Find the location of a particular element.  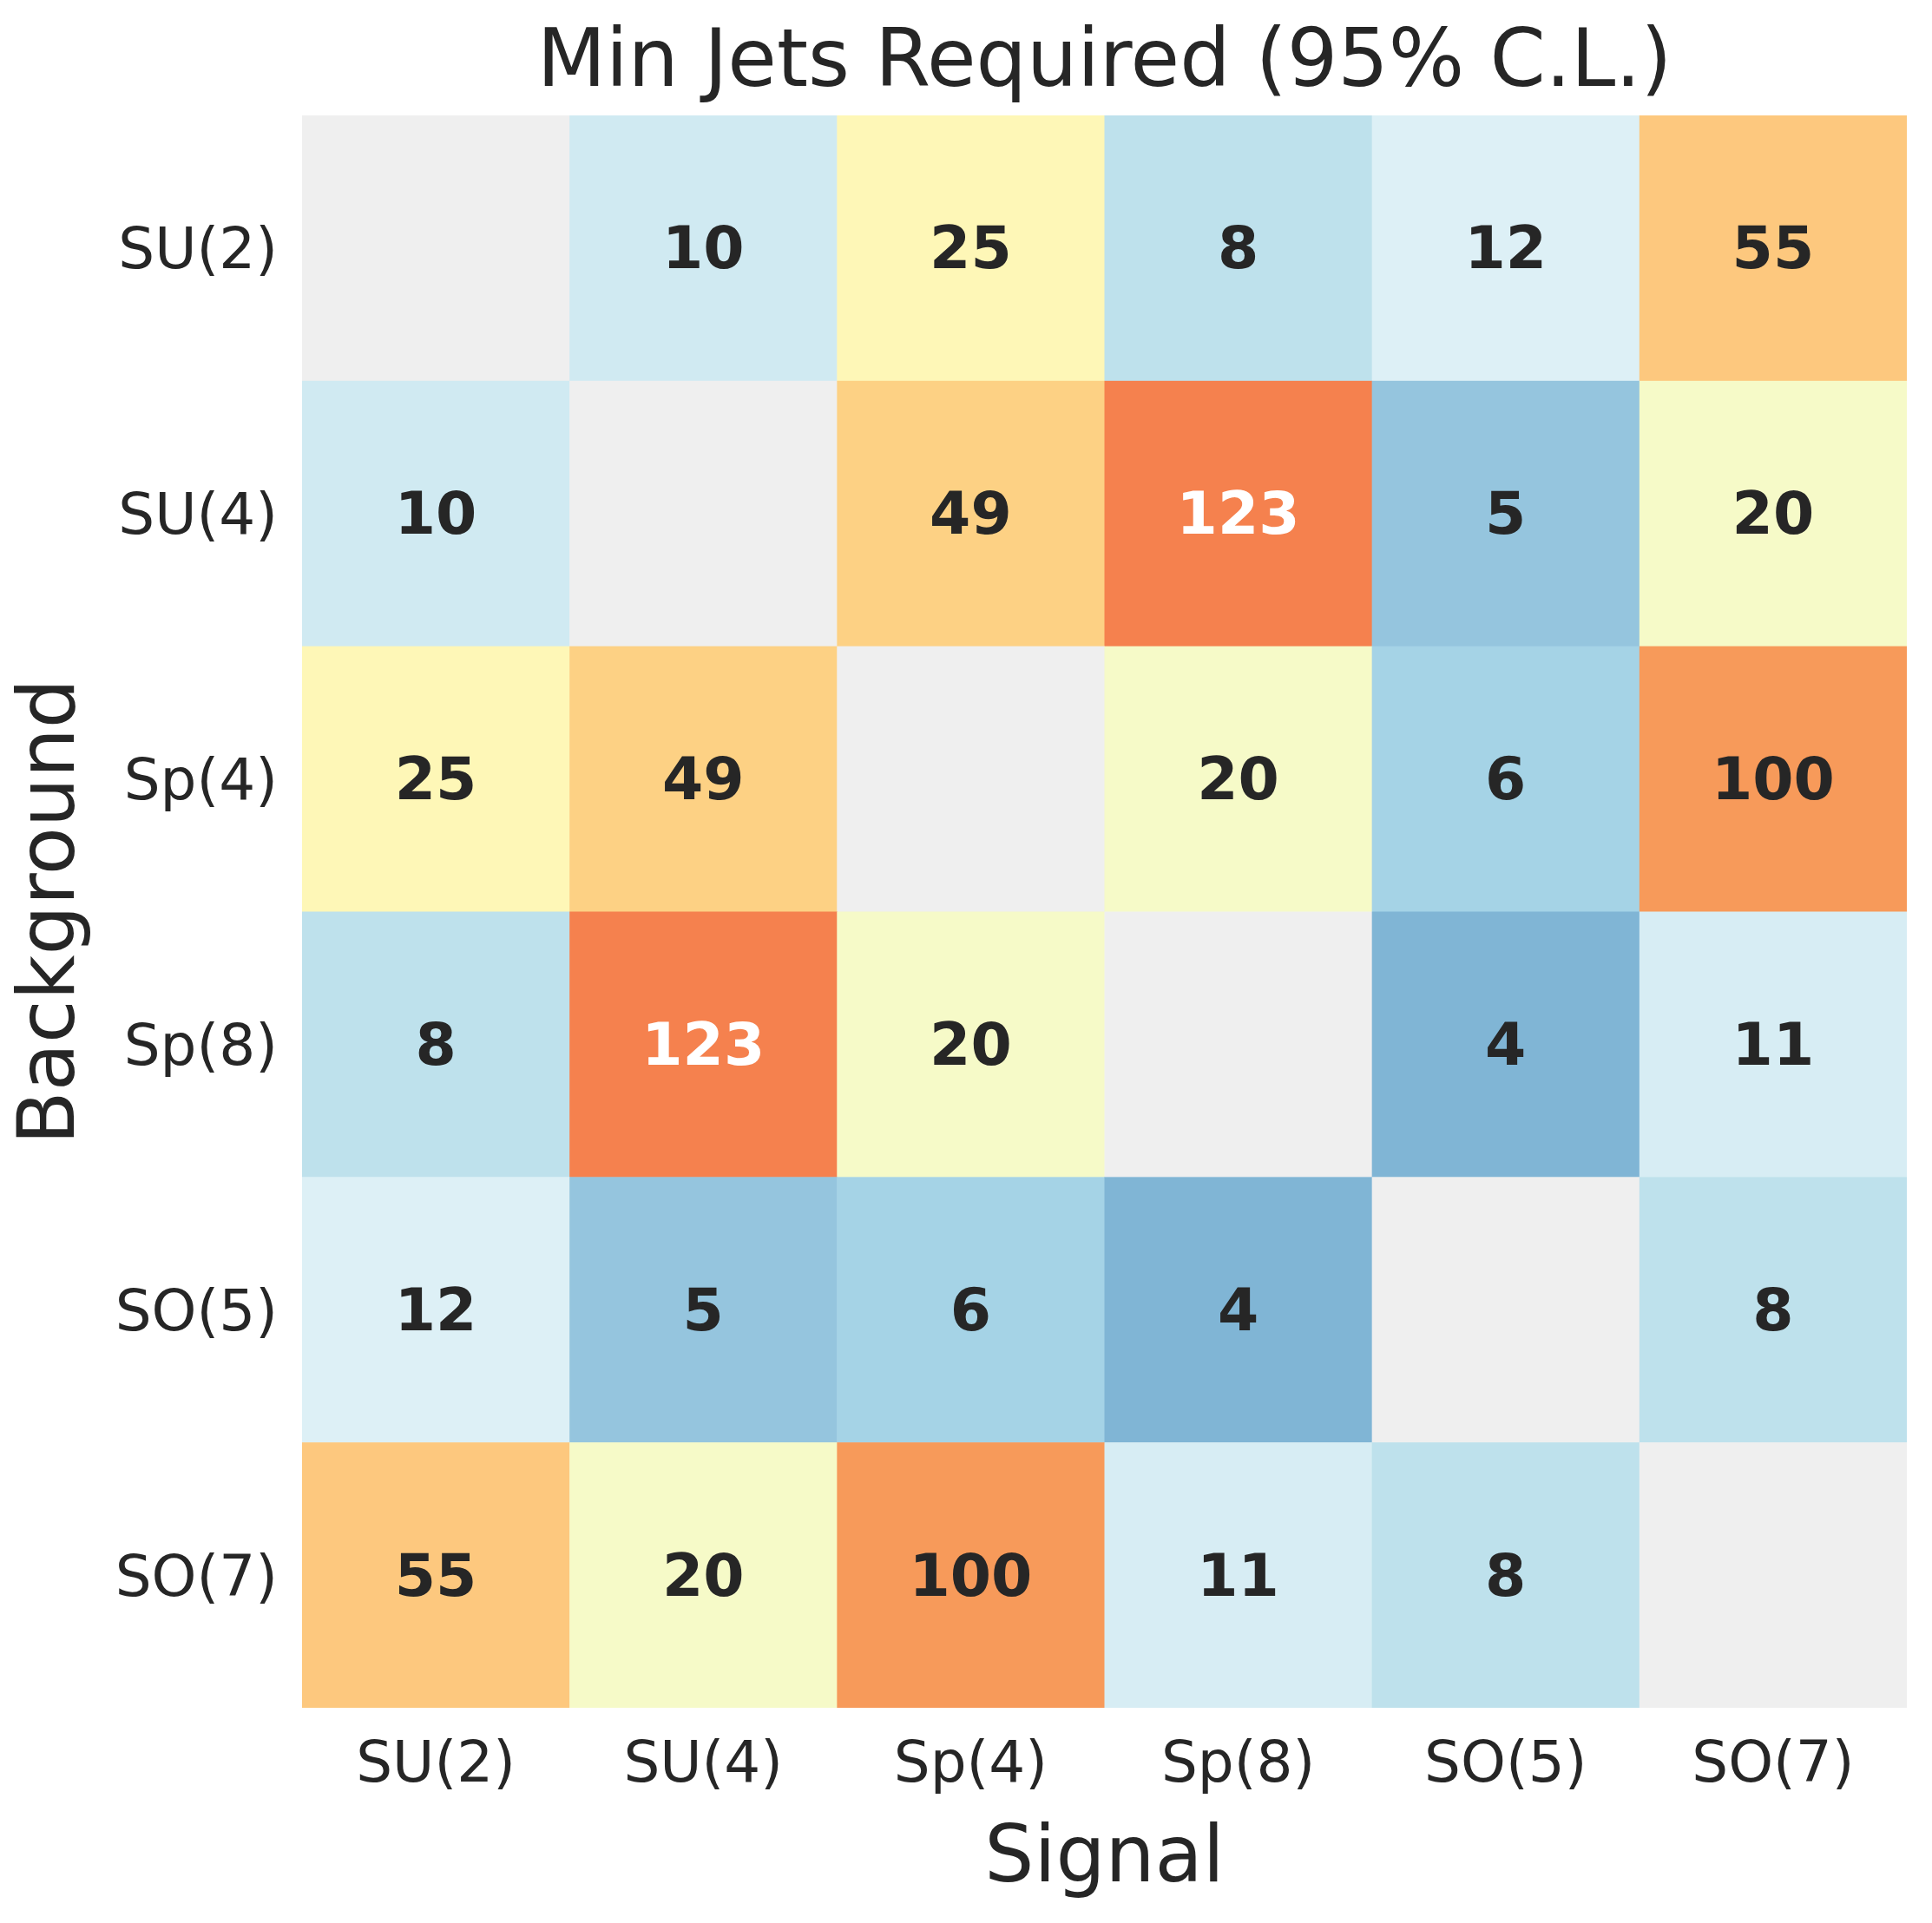

x-tick-label: SU(2) is located at coordinates (436, 1761).